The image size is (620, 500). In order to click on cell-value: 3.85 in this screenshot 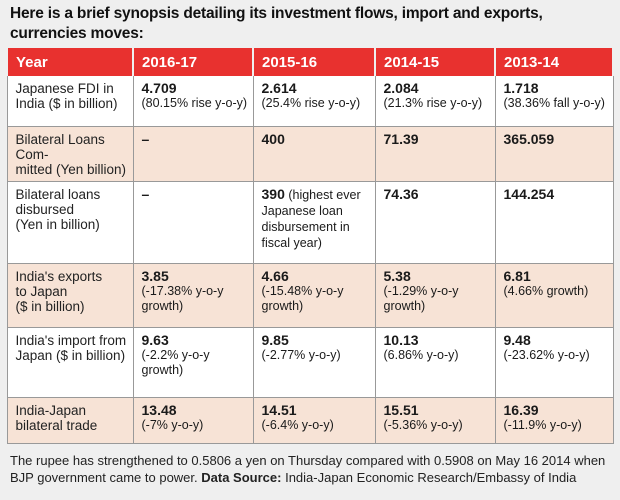, I will do `click(155, 275)`.